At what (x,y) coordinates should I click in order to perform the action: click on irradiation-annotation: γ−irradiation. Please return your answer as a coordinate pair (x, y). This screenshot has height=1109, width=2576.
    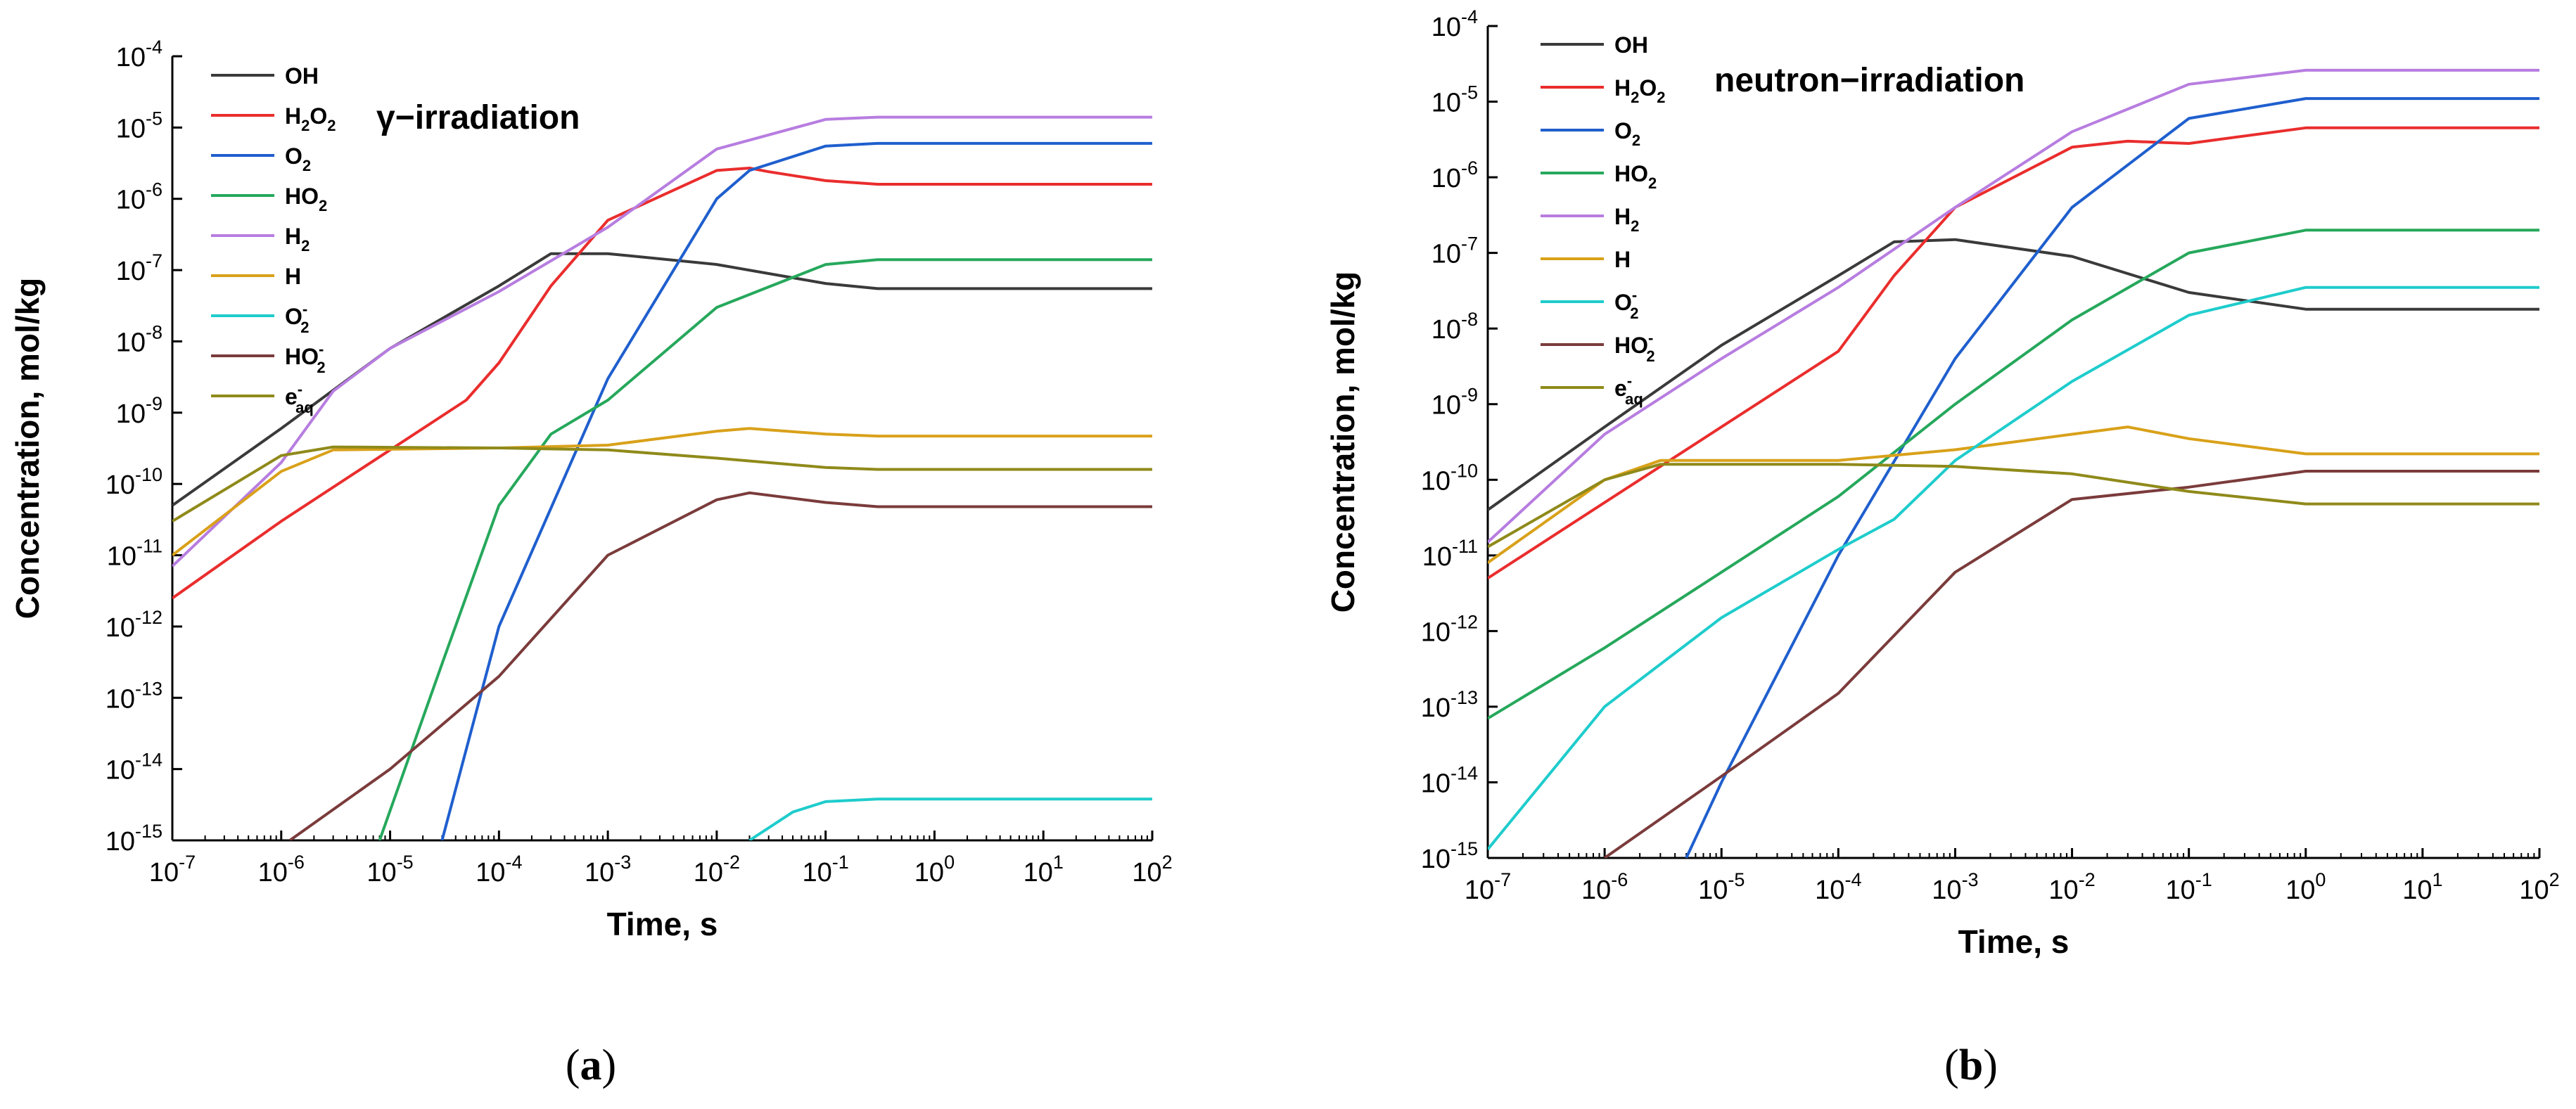
    Looking at the image, I should click on (478, 117).